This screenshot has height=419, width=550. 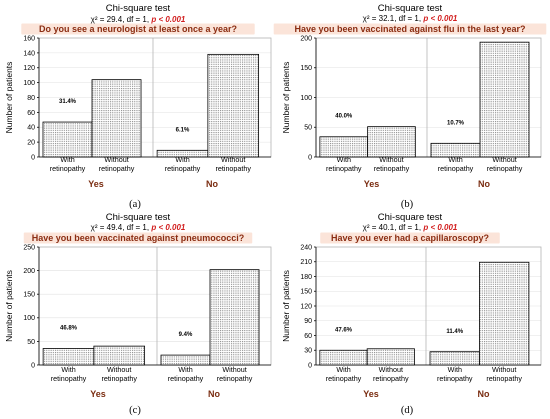 I want to click on chi-square-stat: χ² = 32.1, df = 1, p < 0.001, so click(x=410, y=18).